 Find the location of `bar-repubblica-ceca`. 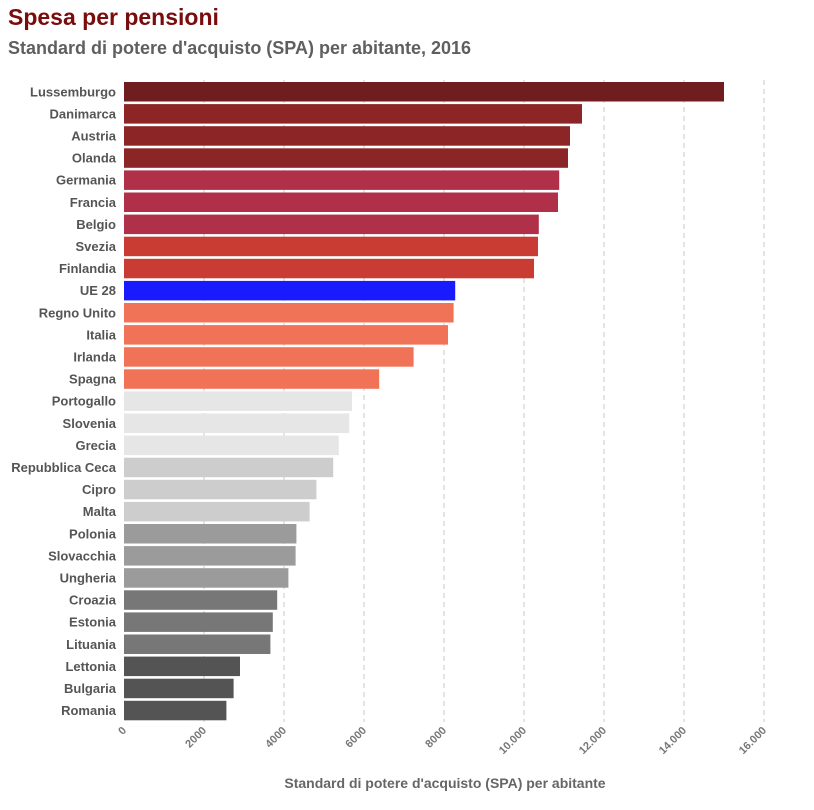

bar-repubblica-ceca is located at coordinates (229, 467).